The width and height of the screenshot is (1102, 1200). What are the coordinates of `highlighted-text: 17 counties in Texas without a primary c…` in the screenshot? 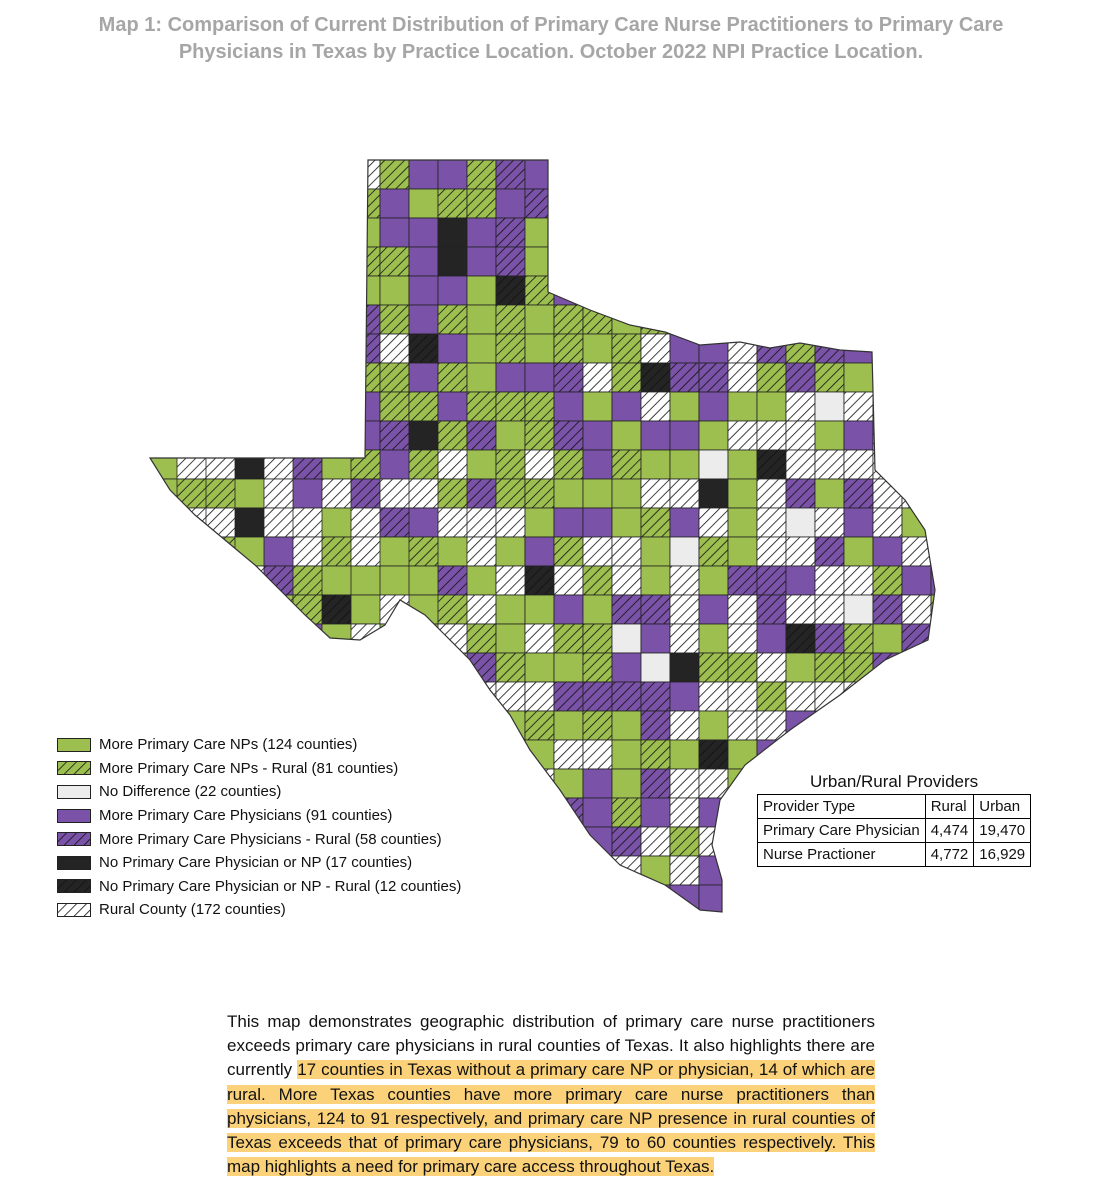 It's located at (551, 1118).